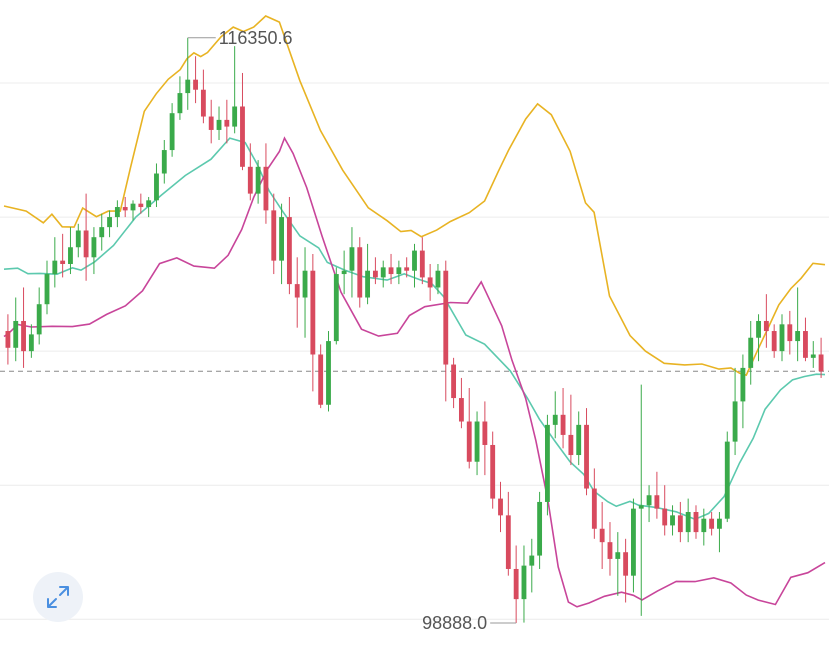 Image resolution: width=829 pixels, height=662 pixels. I want to click on max-price-label: 116350.6, so click(256, 38).